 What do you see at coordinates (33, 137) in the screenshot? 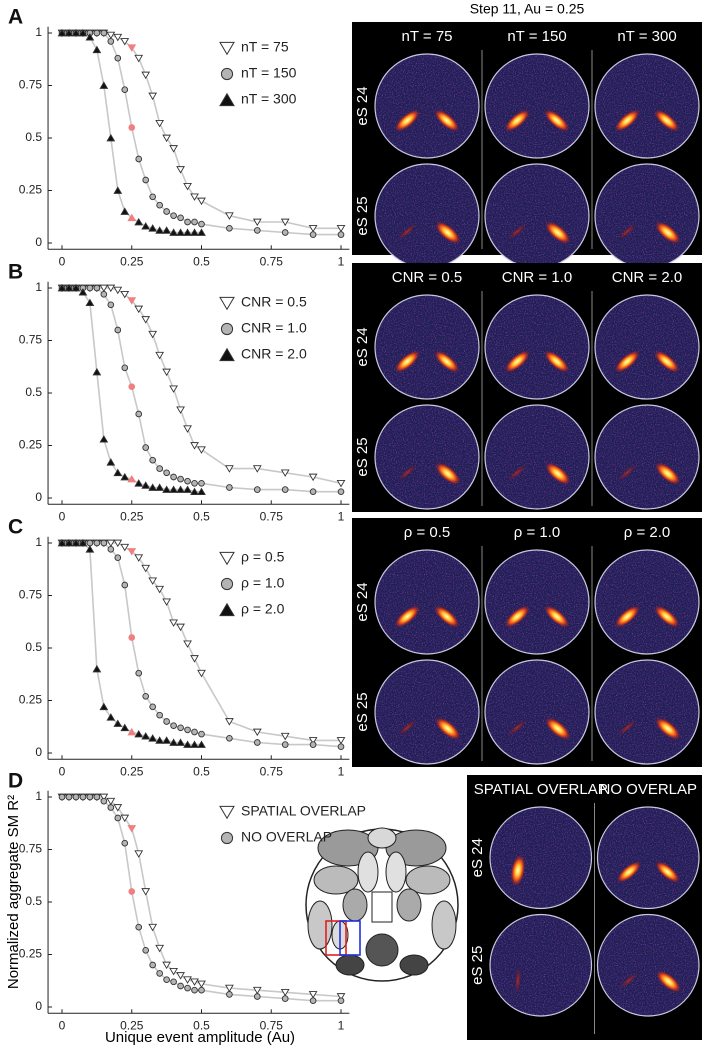
I see `y-tick-label: 0.5` at bounding box center [33, 137].